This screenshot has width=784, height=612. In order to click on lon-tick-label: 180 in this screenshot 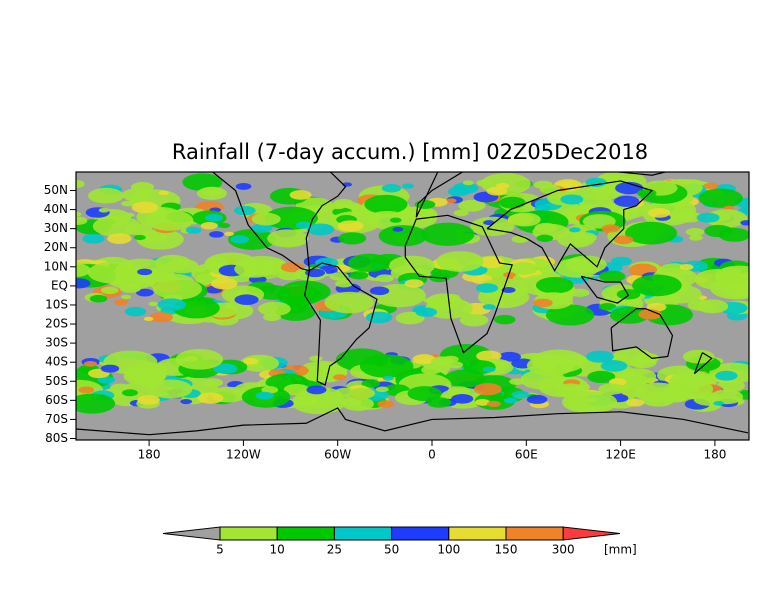, I will do `click(149, 455)`.